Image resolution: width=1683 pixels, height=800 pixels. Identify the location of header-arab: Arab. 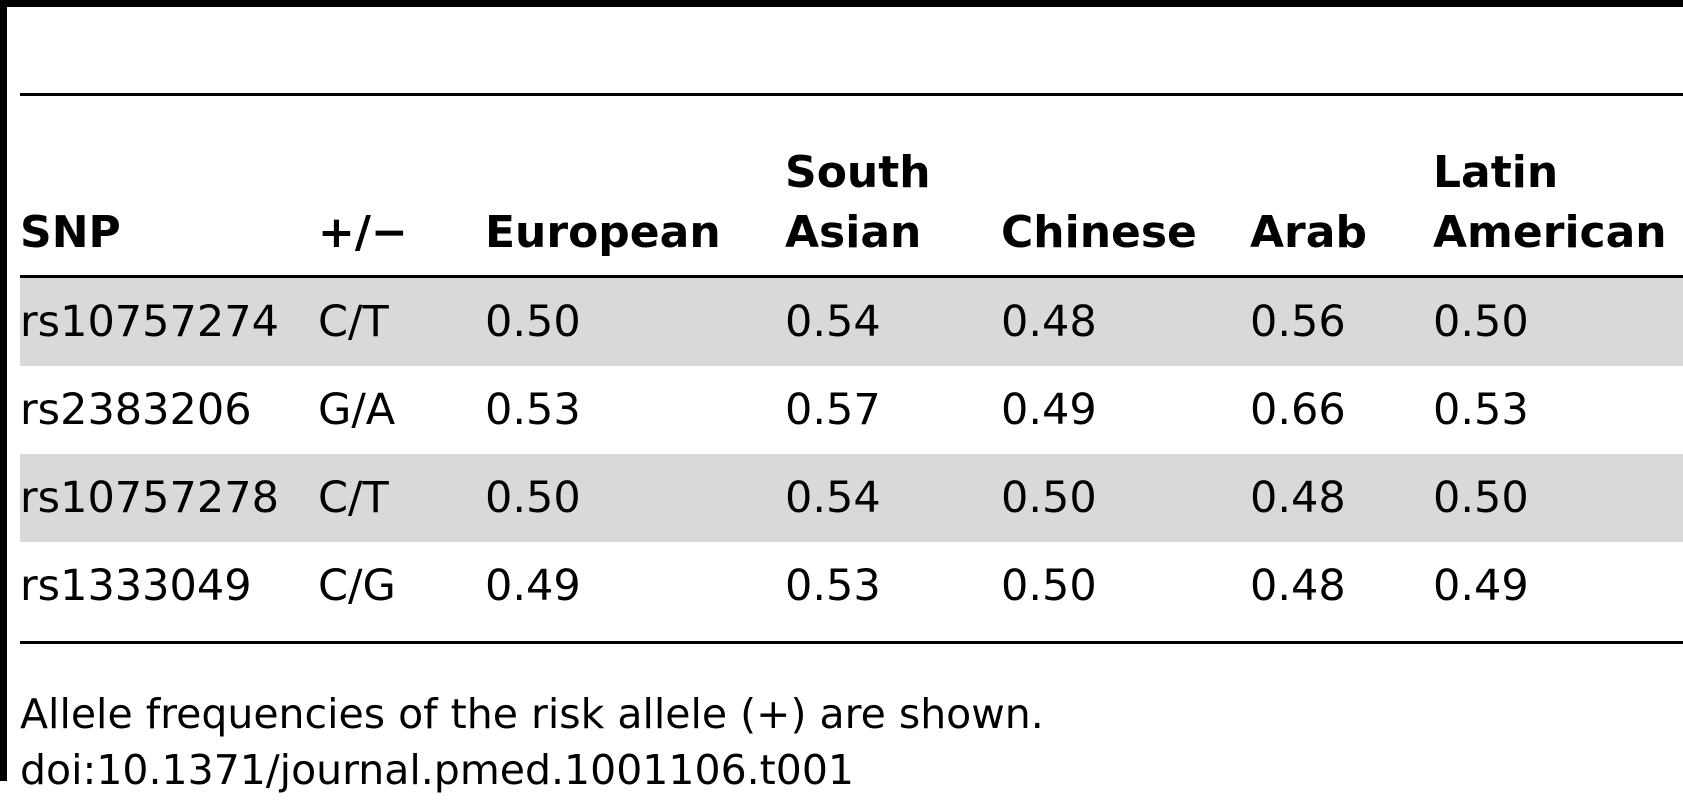
(1308, 232).